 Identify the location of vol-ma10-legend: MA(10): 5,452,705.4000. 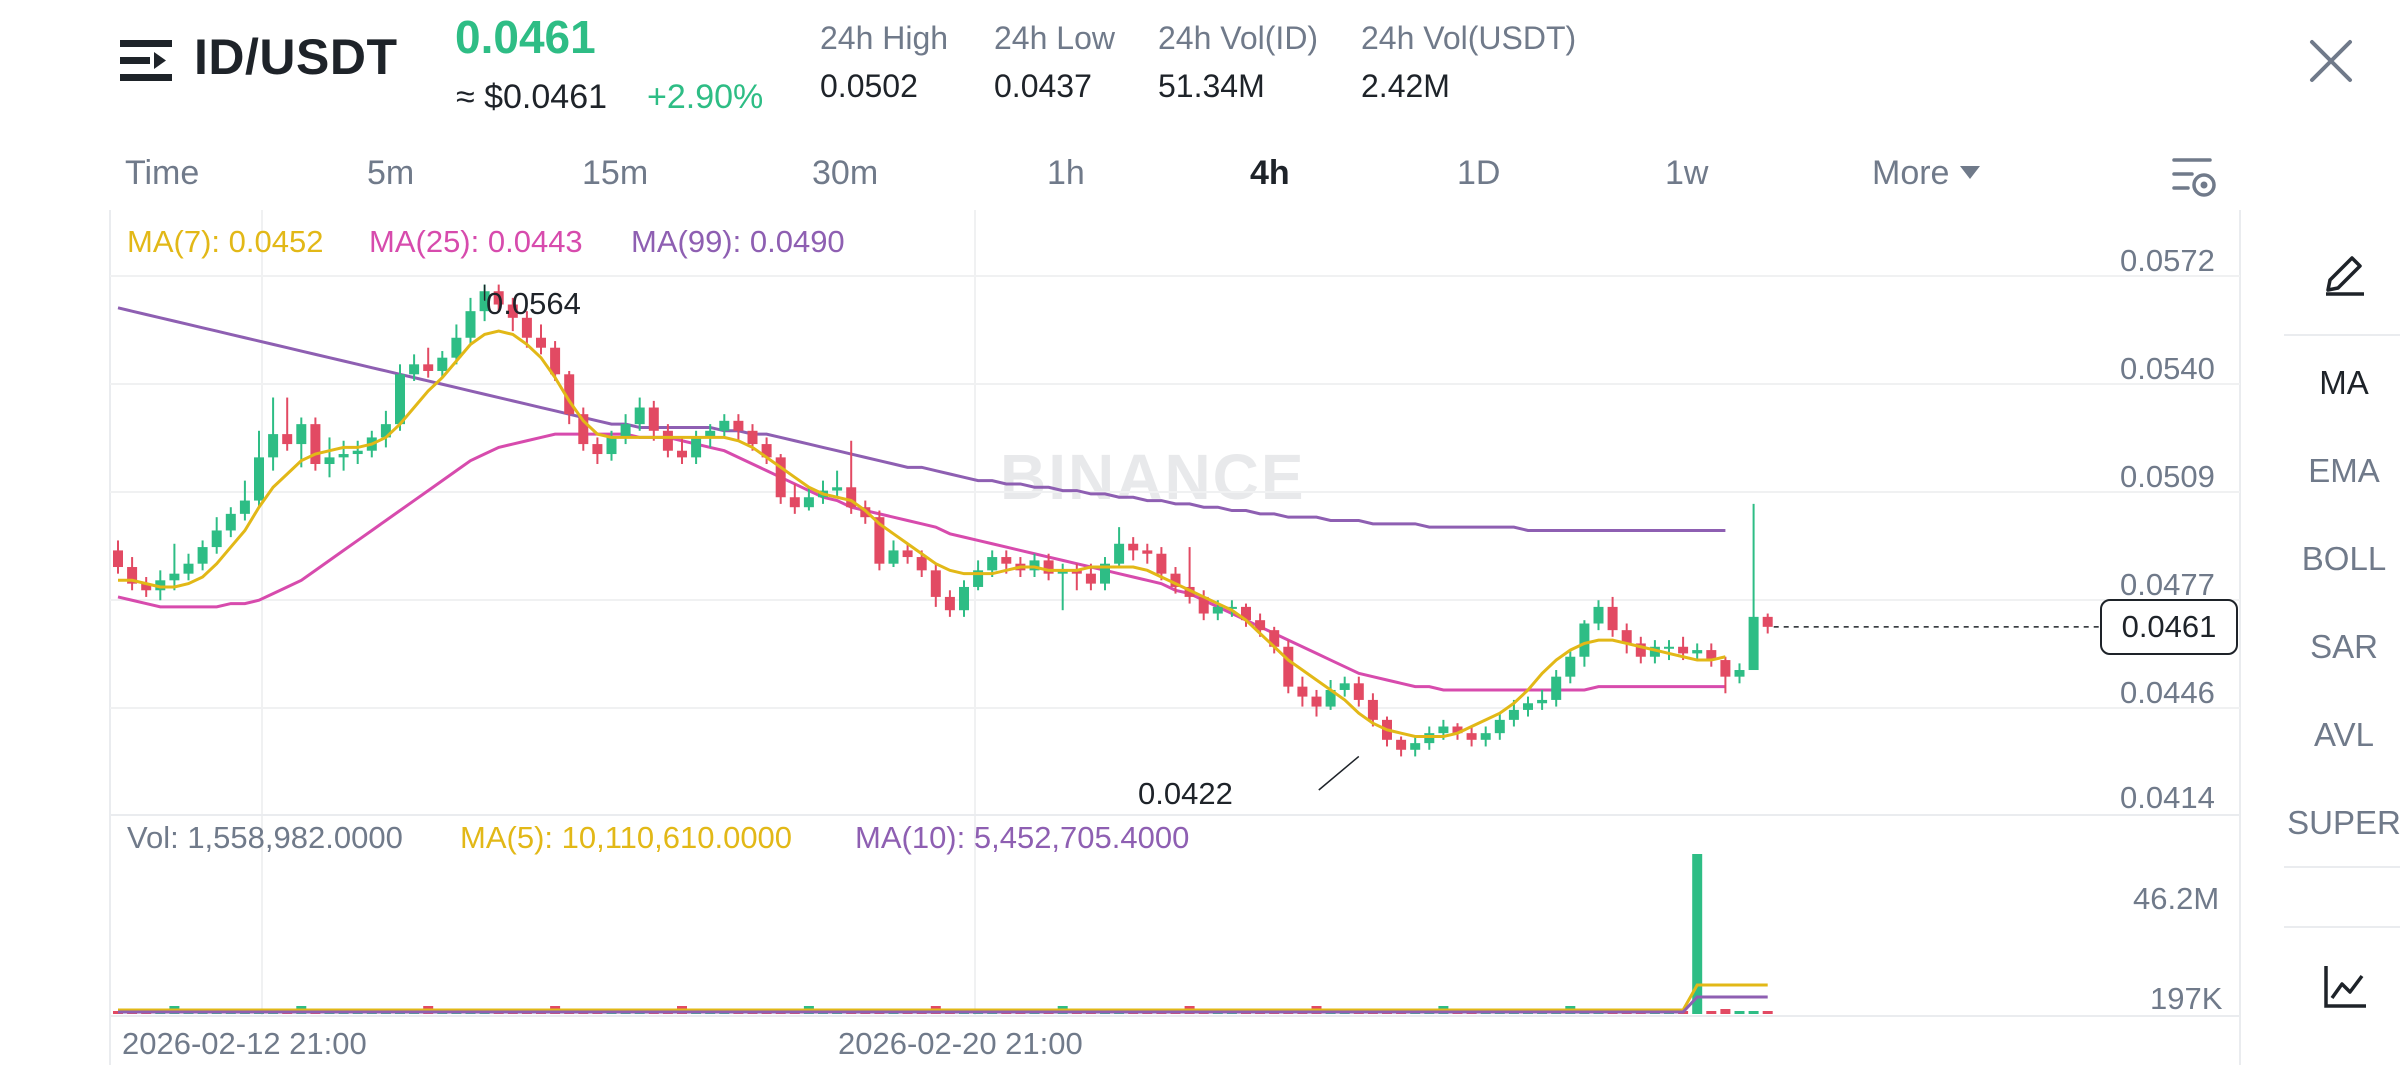
(1022, 837).